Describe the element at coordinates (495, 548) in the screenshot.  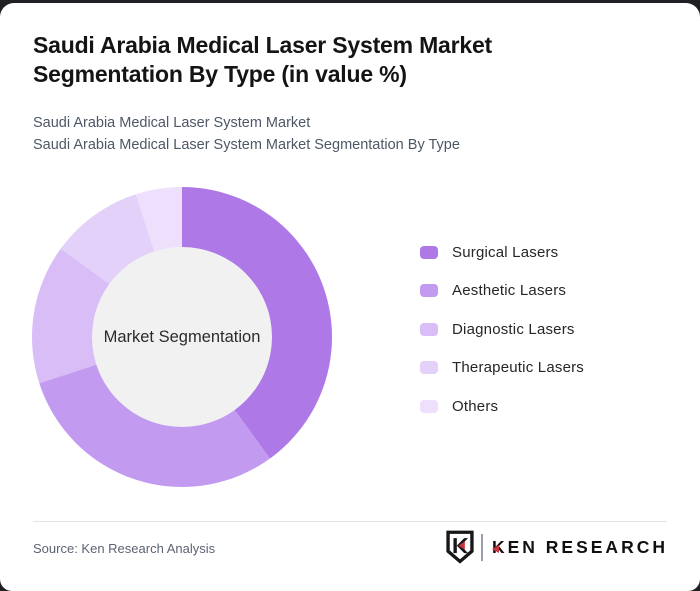
I see `logo-k-red-arrow` at that location.